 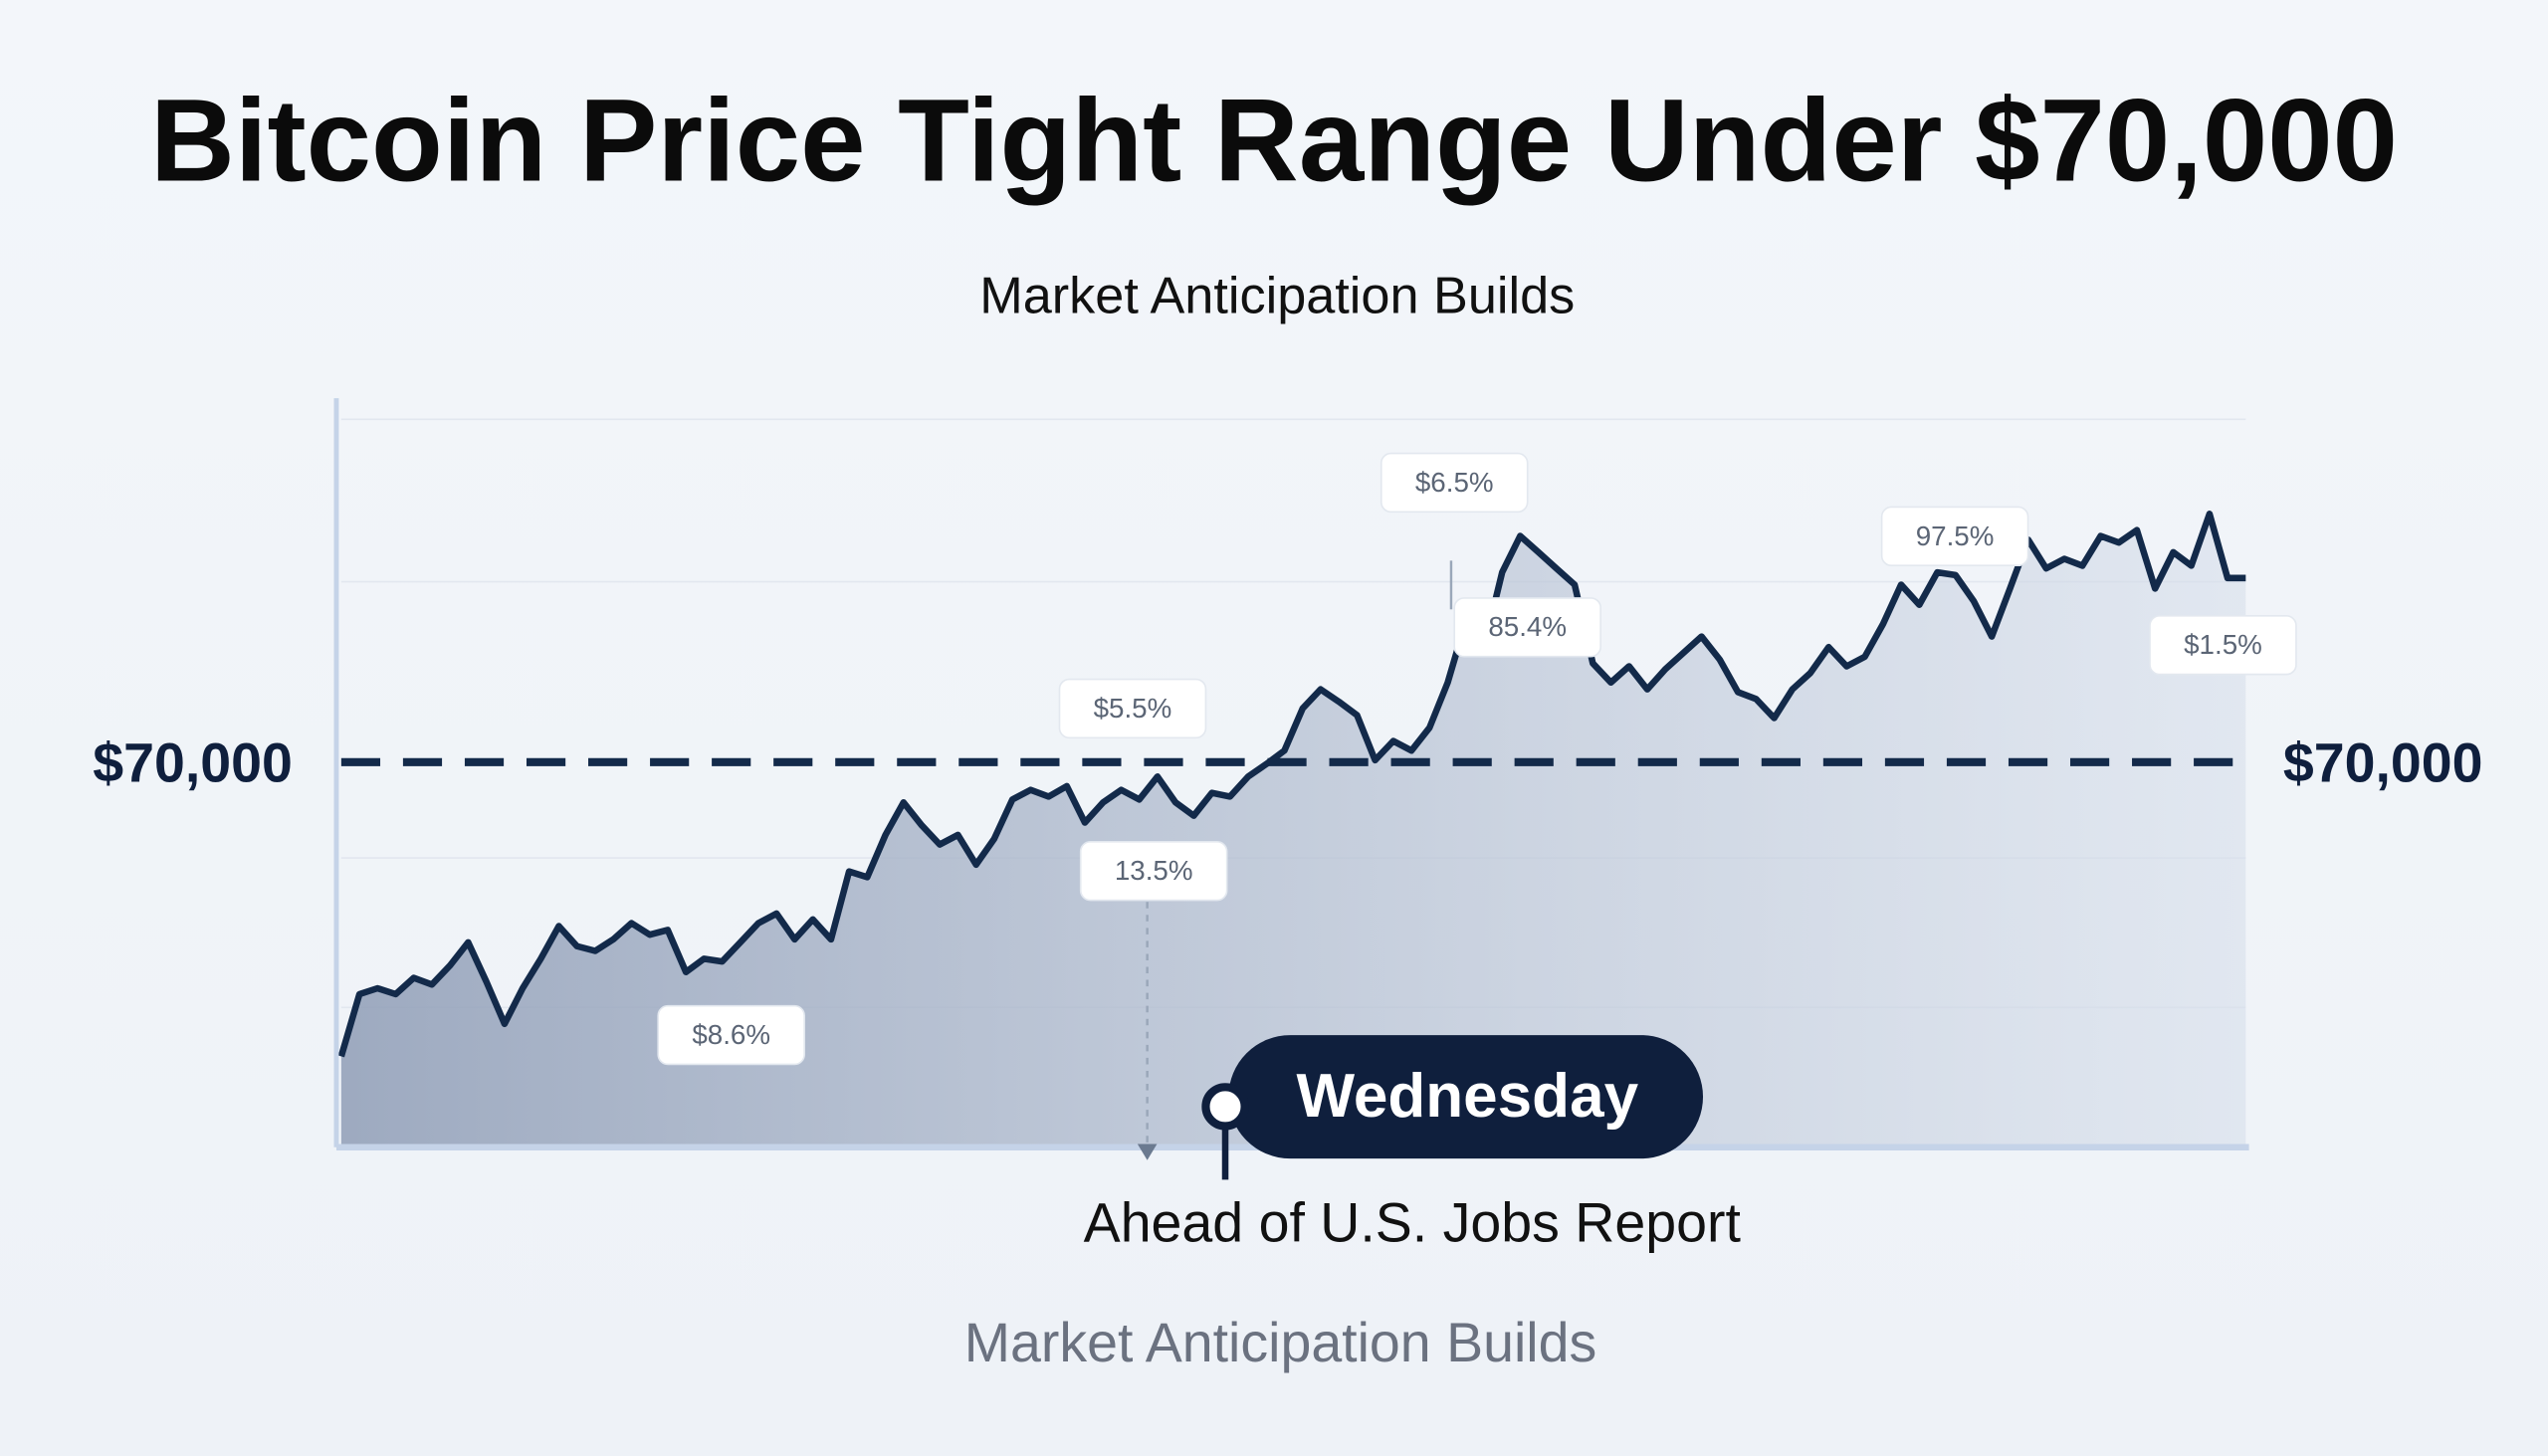 I want to click on event-dot, so click(x=1225, y=1107).